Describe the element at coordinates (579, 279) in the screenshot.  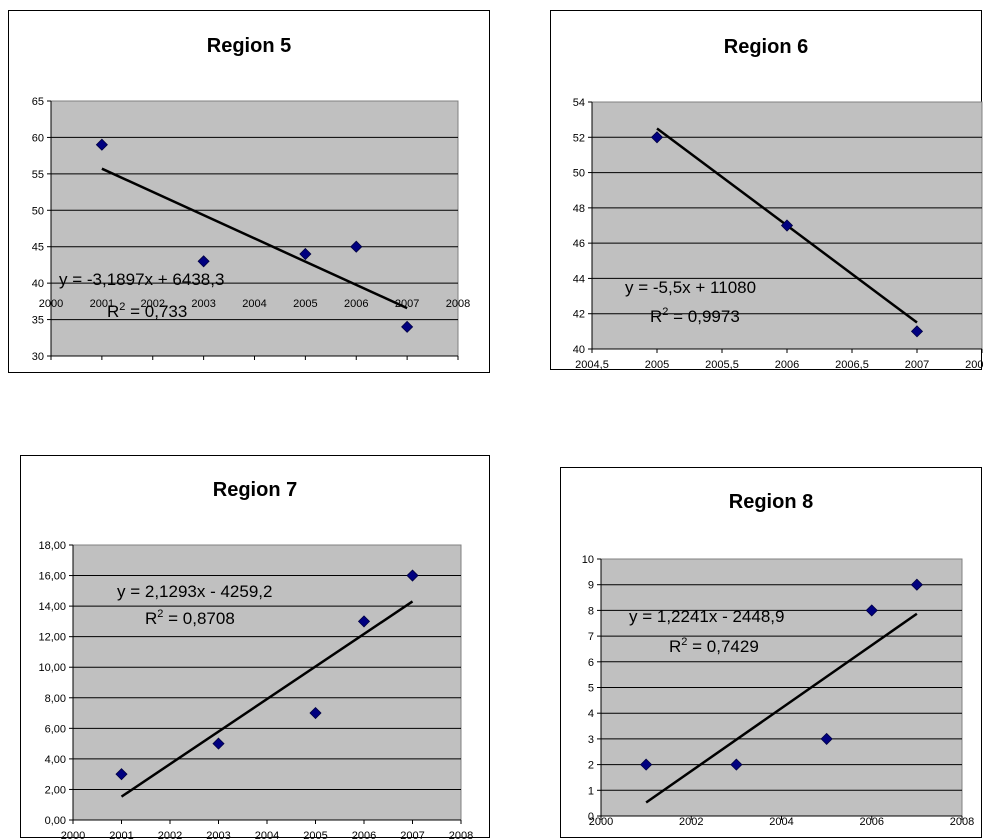
I see `y-tick-label: 44` at that location.